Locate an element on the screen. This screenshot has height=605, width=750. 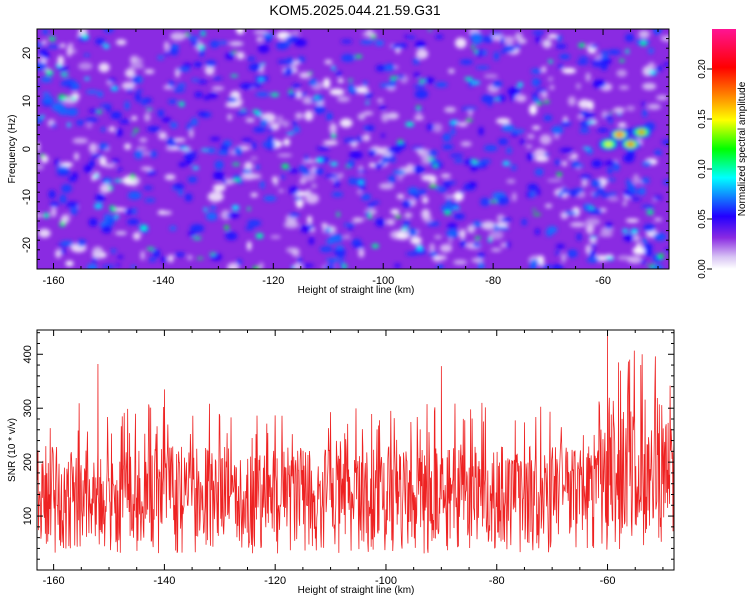
x-tick-label: -80 is located at coordinates (493, 281).